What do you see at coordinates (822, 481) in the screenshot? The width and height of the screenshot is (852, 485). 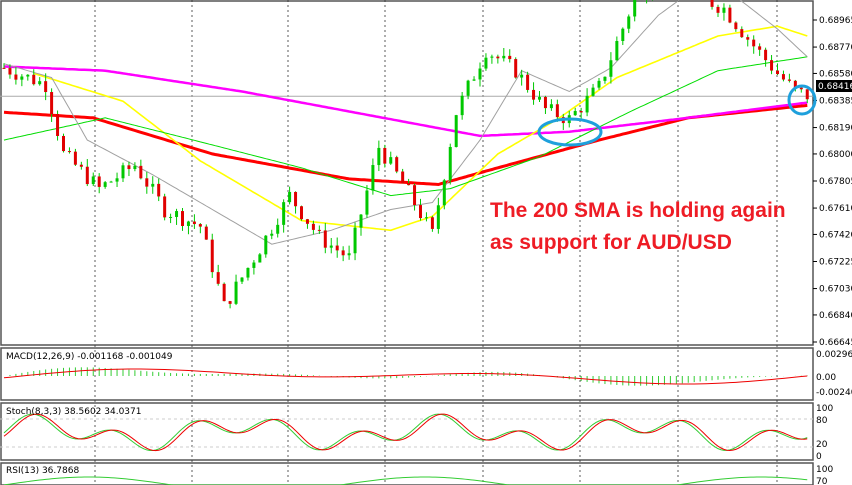 I see `rsi-tick-label: 70` at bounding box center [822, 481].